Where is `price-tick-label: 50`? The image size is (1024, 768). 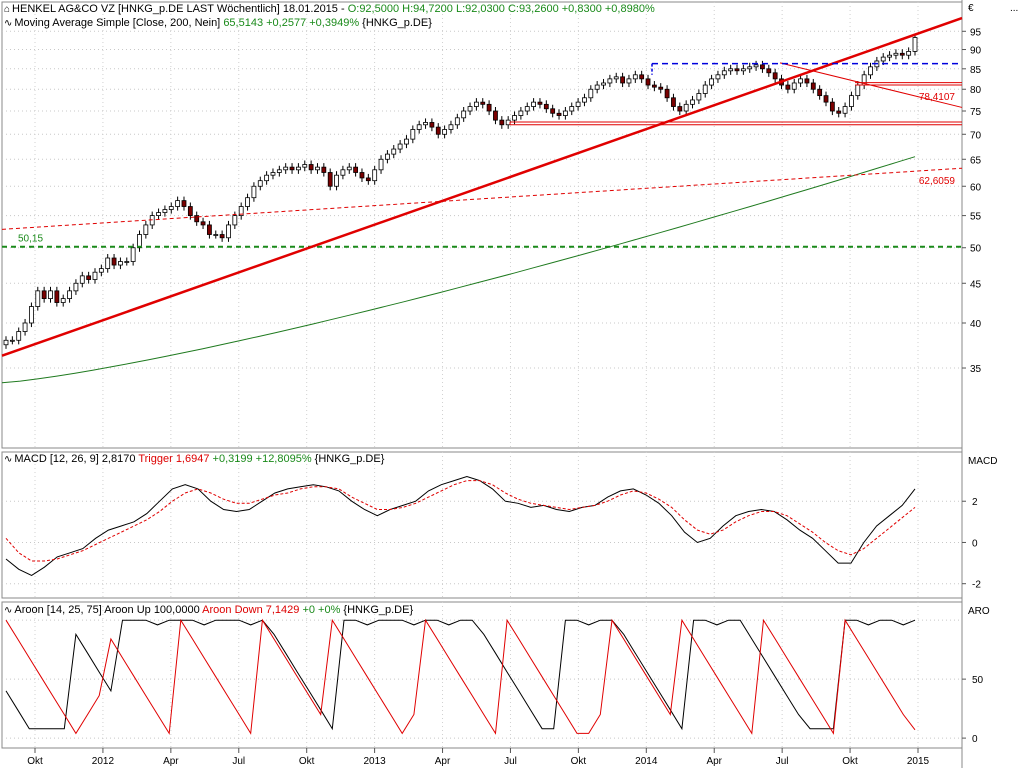 price-tick-label: 50 is located at coordinates (976, 249).